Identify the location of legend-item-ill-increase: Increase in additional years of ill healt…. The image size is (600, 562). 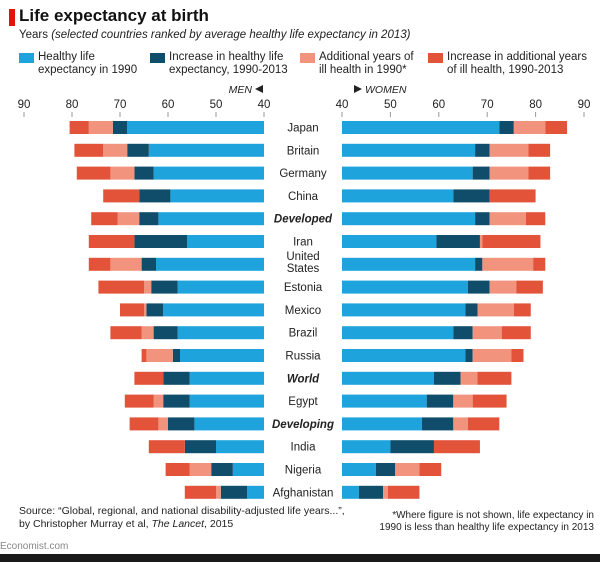
(517, 64).